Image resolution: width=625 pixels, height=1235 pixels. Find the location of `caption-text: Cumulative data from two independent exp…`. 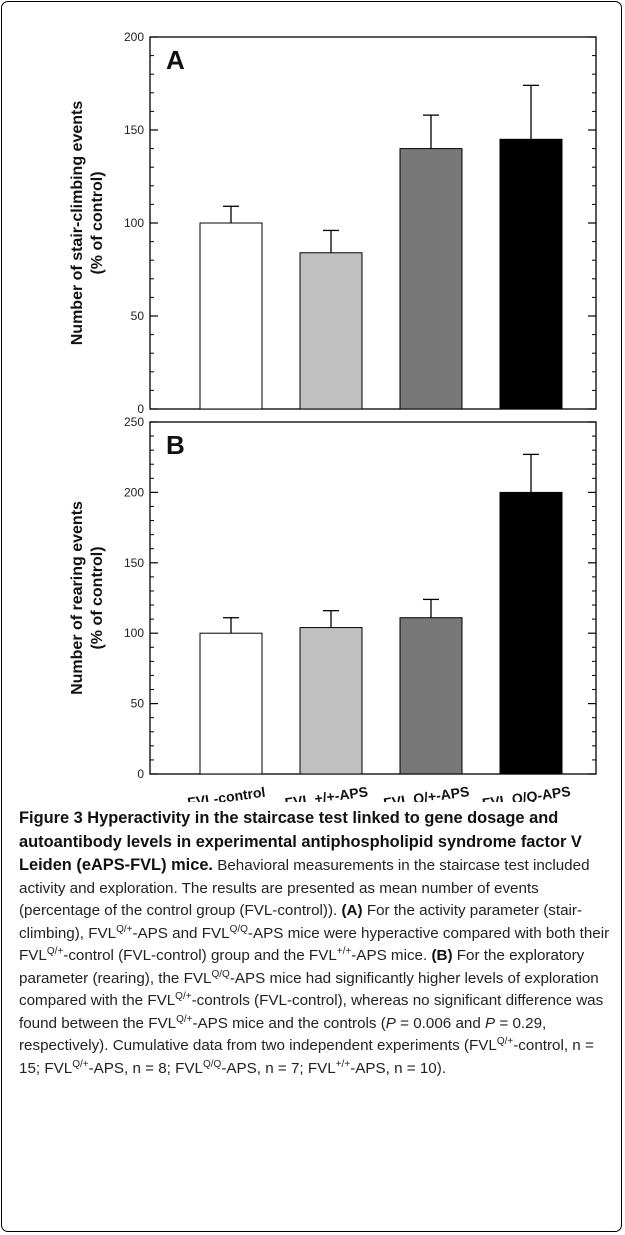

caption-text: Cumulative data from two independent exp… is located at coordinates (304, 1045).